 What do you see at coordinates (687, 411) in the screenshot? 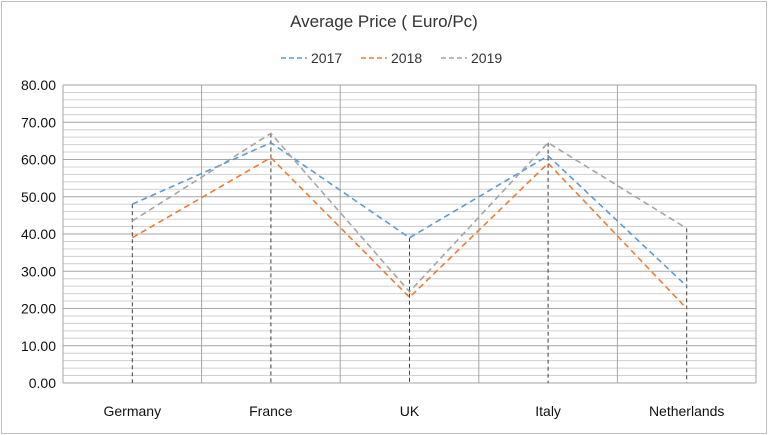
I see `x-tick-label: Netherlands` at bounding box center [687, 411].